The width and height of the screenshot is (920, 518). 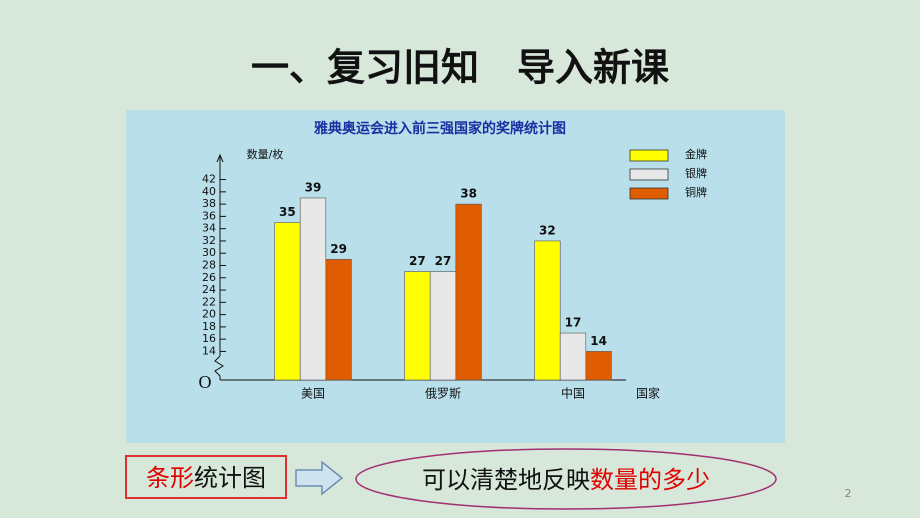 I want to click on y-tick-label: 22, so click(x=209, y=301).